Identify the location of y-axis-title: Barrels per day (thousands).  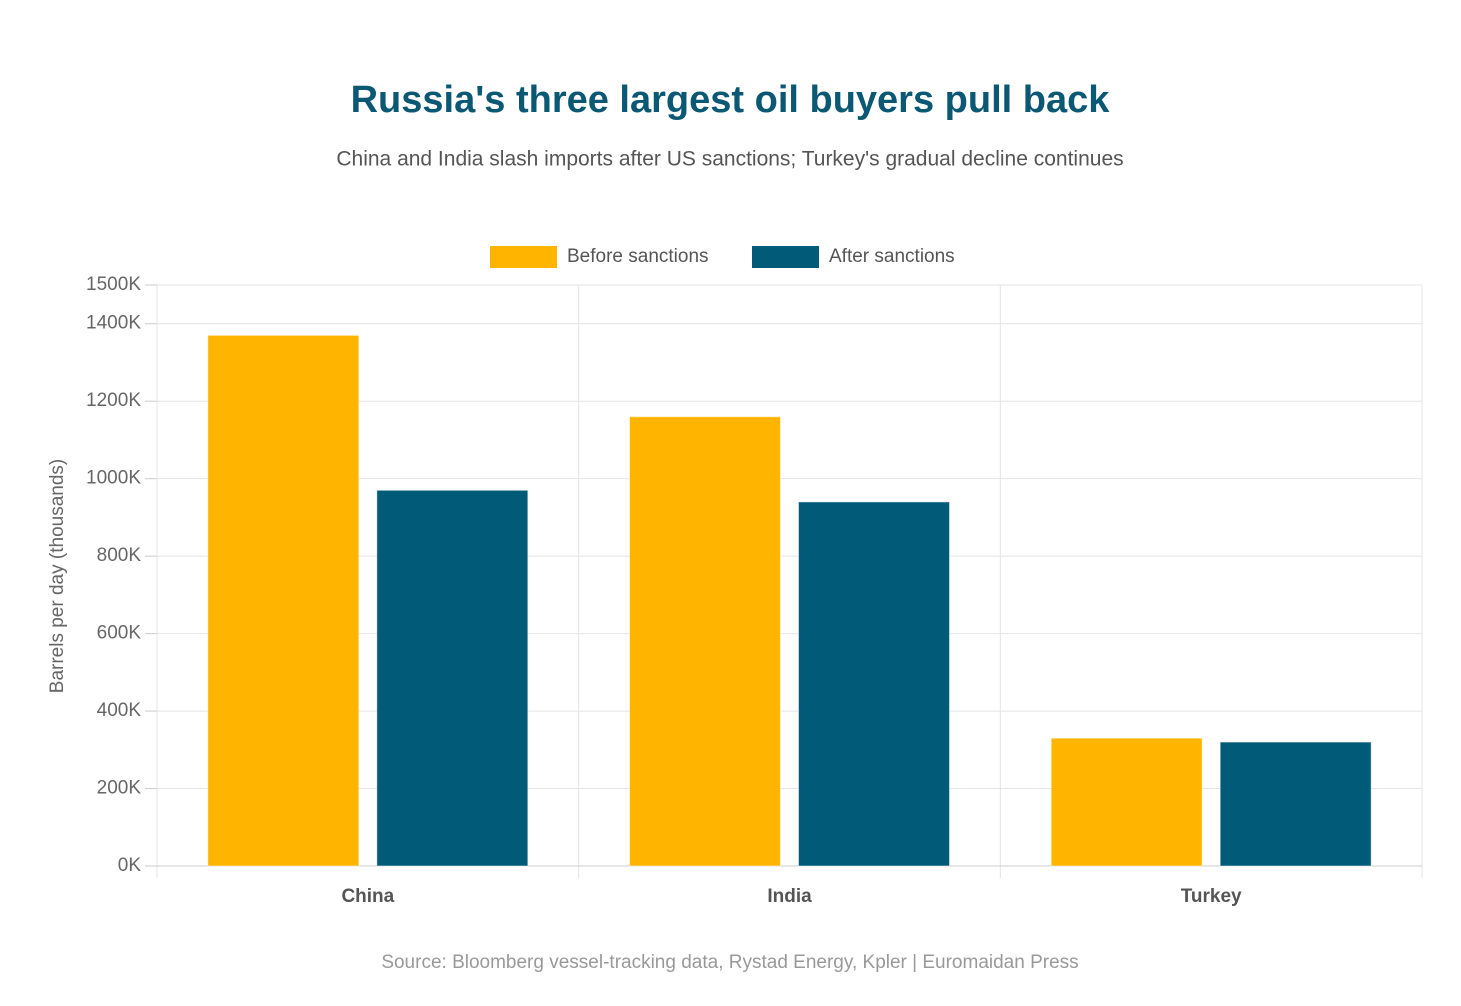
(57, 576).